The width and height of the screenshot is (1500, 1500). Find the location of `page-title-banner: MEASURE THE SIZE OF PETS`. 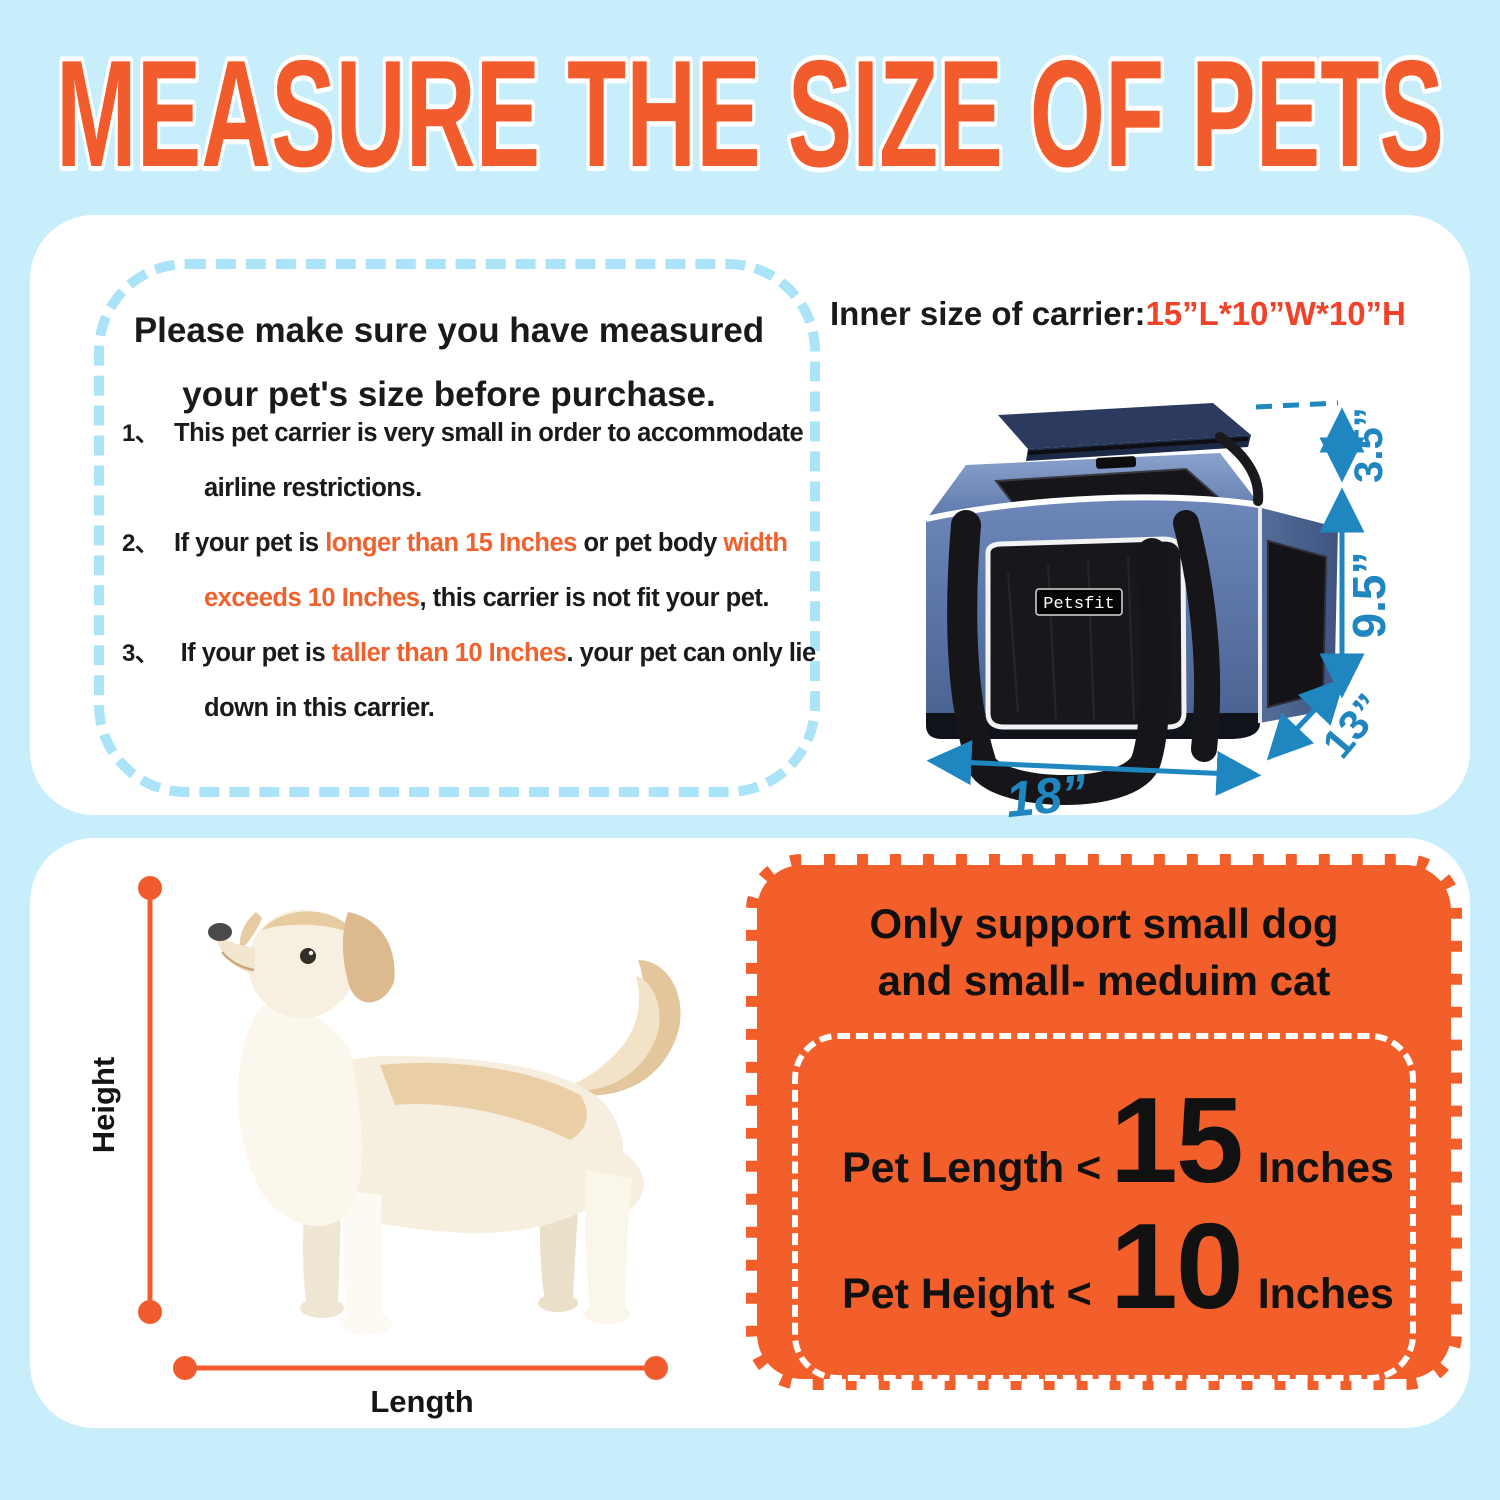

page-title-banner: MEASURE THE SIZE OF PETS is located at coordinates (750, 114).